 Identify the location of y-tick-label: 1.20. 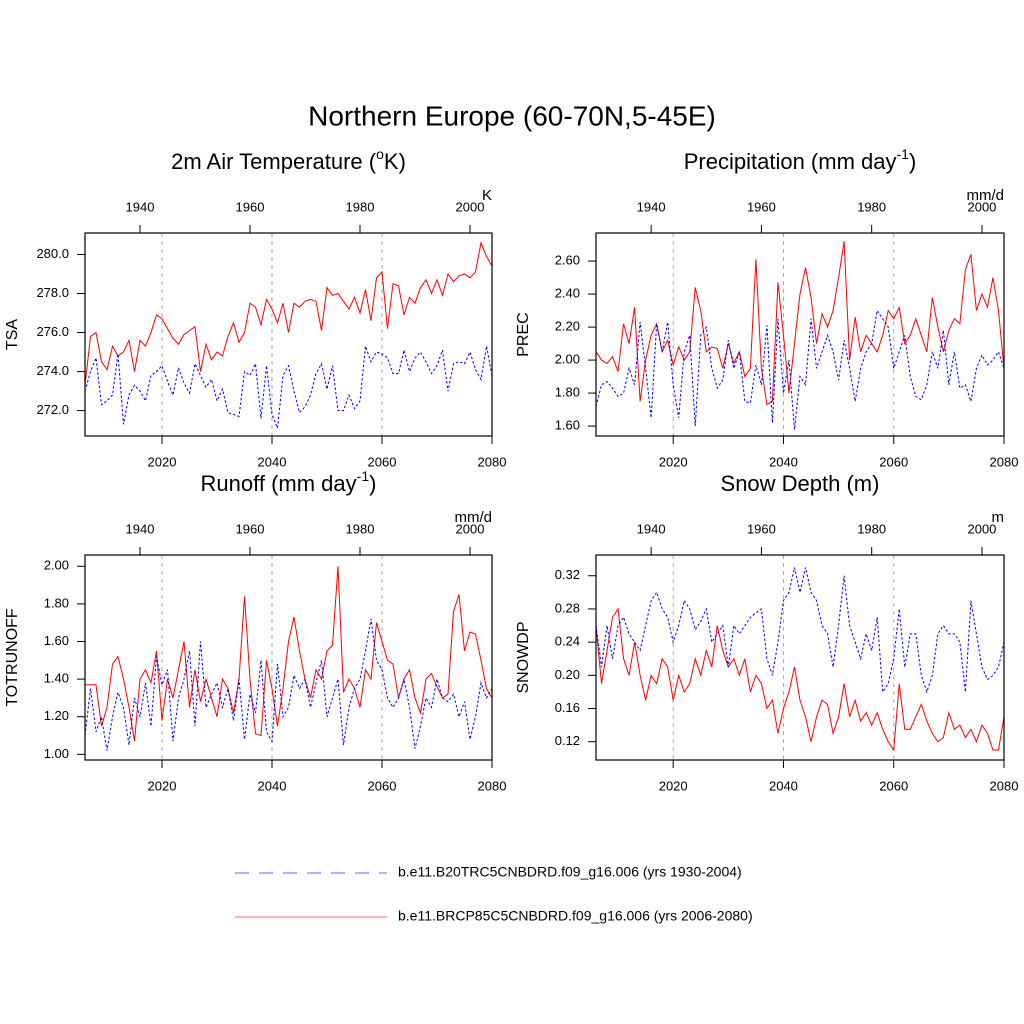
(56, 715).